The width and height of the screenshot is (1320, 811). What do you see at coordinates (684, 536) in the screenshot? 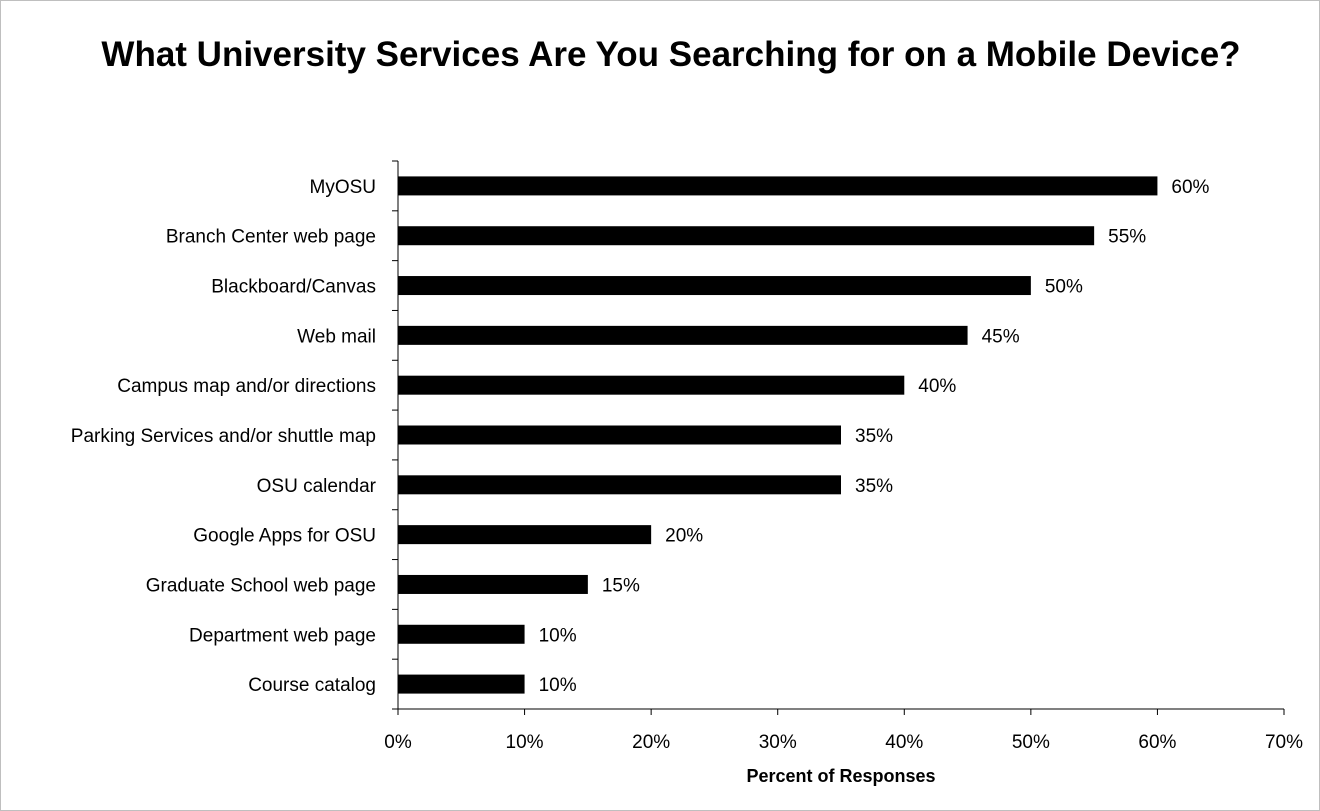
I see `data-label: 20%` at bounding box center [684, 536].